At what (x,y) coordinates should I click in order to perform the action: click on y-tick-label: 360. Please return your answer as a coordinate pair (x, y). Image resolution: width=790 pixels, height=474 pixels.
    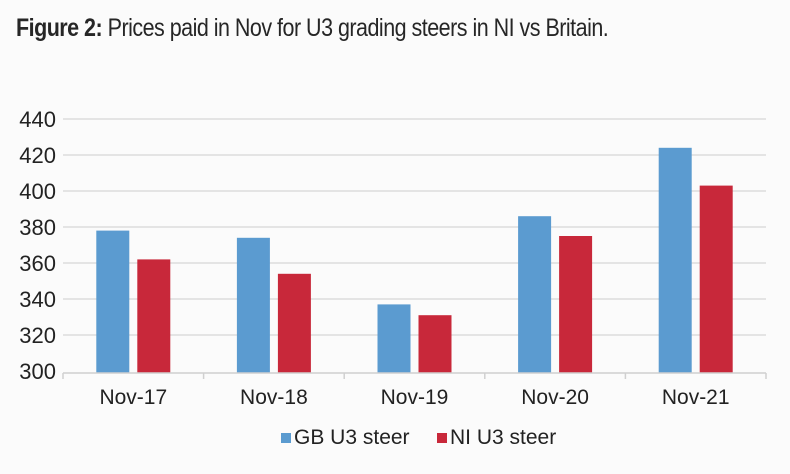
    Looking at the image, I should click on (37, 263).